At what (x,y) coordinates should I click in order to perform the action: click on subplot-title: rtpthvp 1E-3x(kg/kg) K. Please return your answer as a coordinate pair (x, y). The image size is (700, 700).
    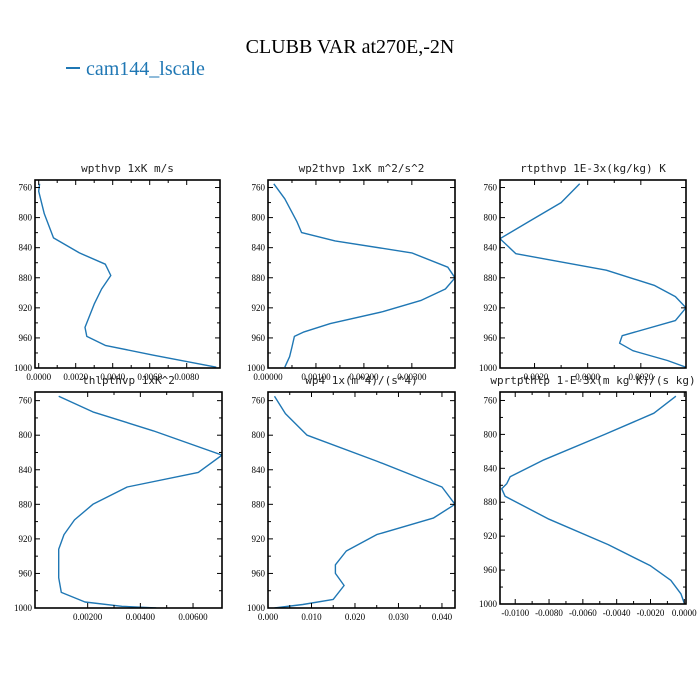
    Looking at the image, I should click on (593, 168).